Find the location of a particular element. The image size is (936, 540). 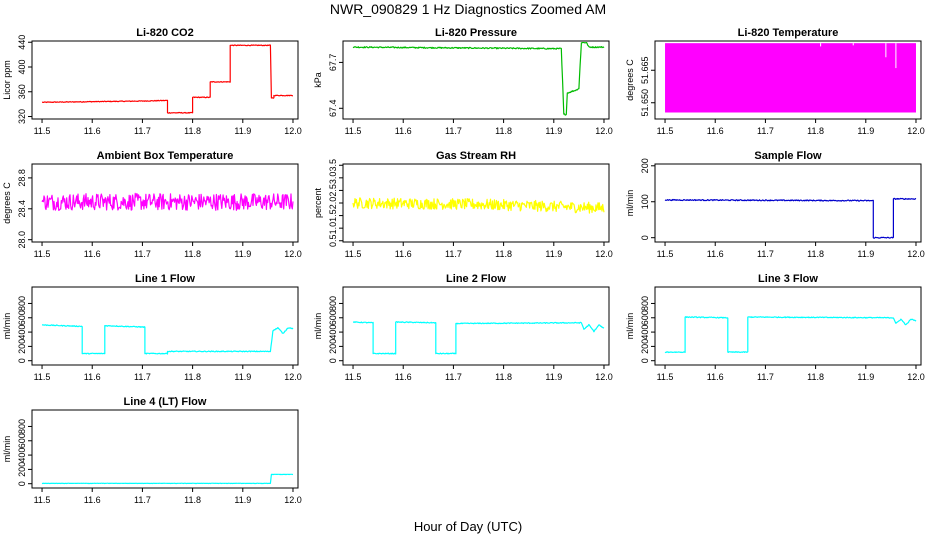

panel-title: Ambient Box Temperature is located at coordinates (165, 156).